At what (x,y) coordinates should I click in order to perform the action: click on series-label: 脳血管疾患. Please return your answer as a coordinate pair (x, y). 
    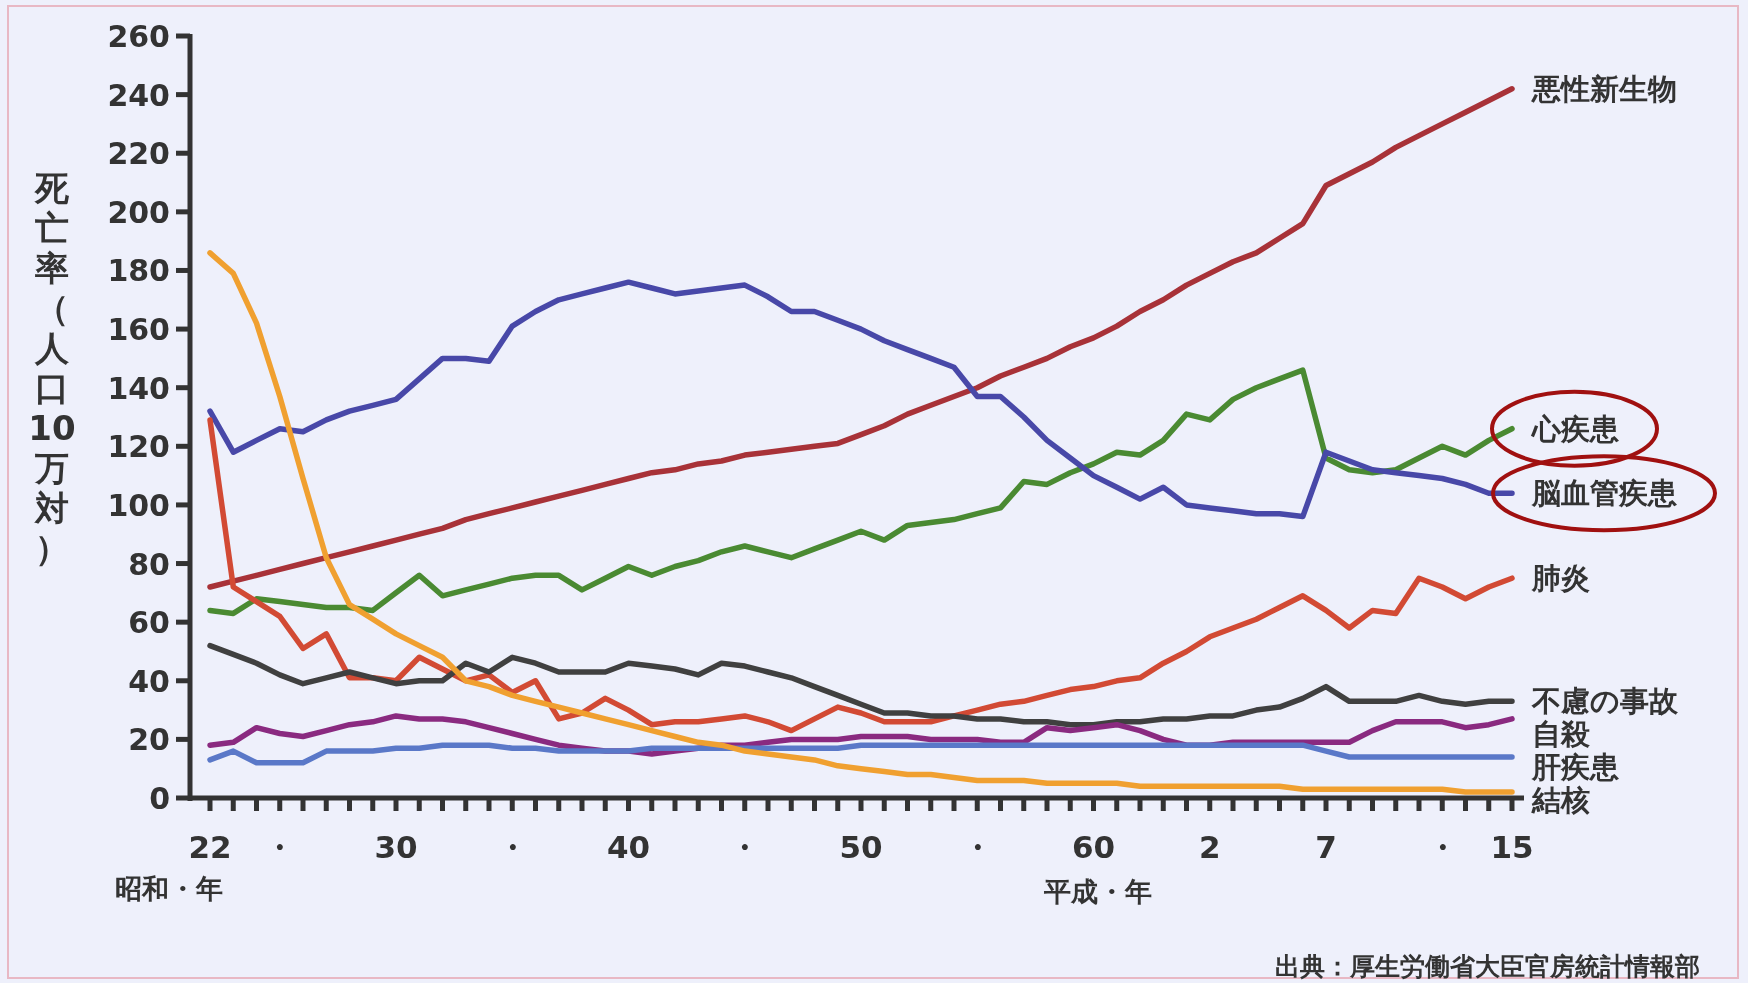
    Looking at the image, I should click on (1604, 493).